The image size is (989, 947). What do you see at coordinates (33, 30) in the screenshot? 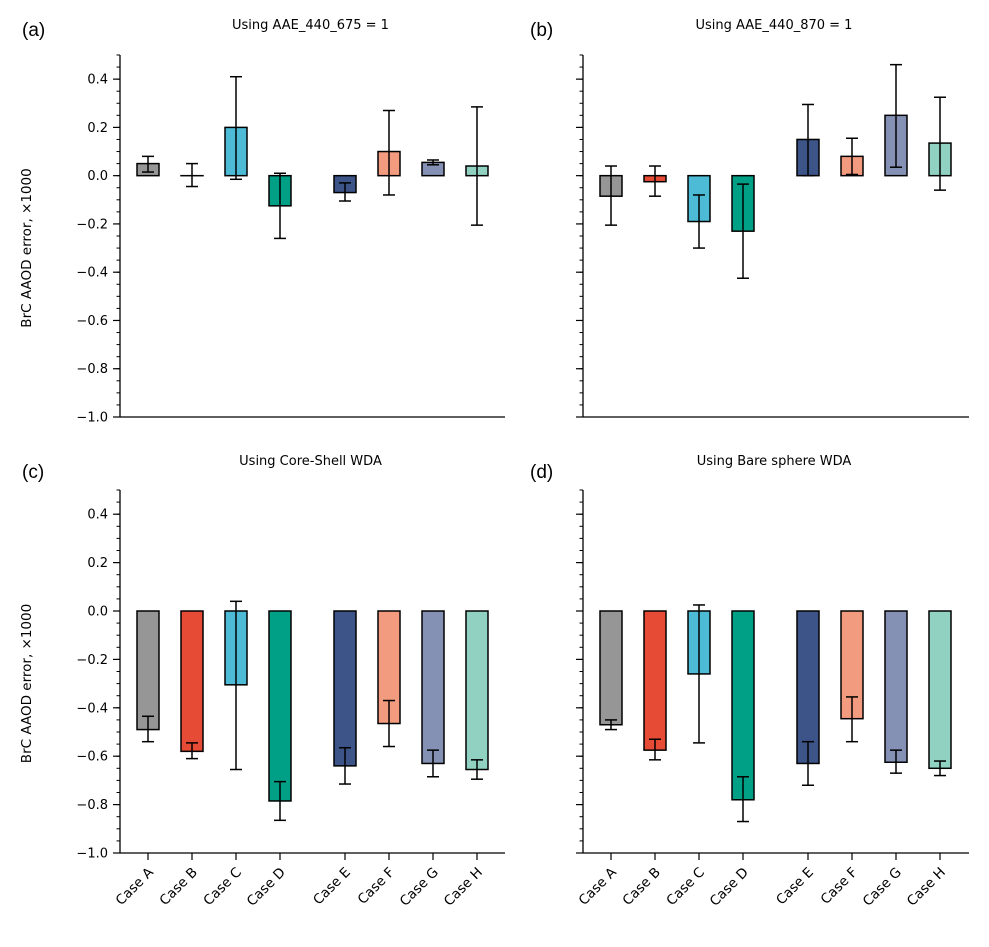
I see `panel-label: (a)` at bounding box center [33, 30].